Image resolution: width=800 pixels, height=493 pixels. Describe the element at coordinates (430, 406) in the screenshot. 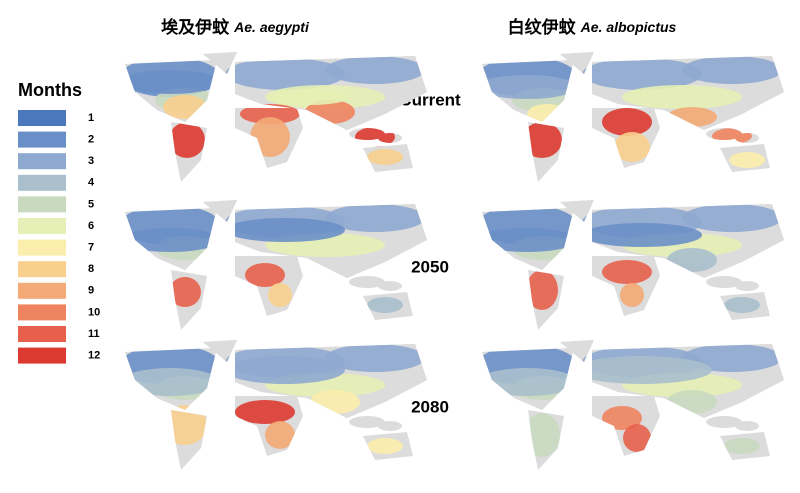

I see `row-label: 2080` at that location.